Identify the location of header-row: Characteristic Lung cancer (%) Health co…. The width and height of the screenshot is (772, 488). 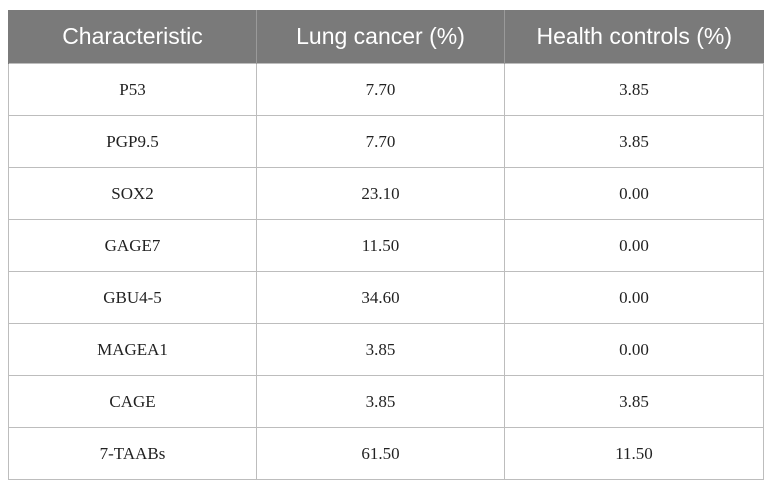
(386, 37).